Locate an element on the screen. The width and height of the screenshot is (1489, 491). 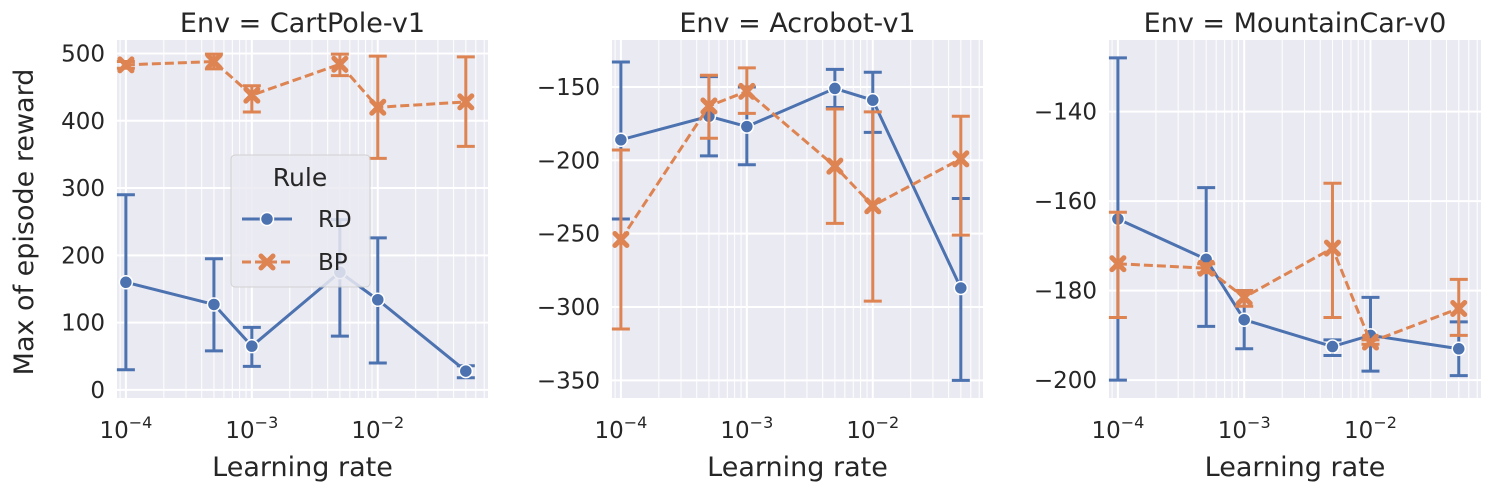
legend-marker-rd is located at coordinates (267, 219).